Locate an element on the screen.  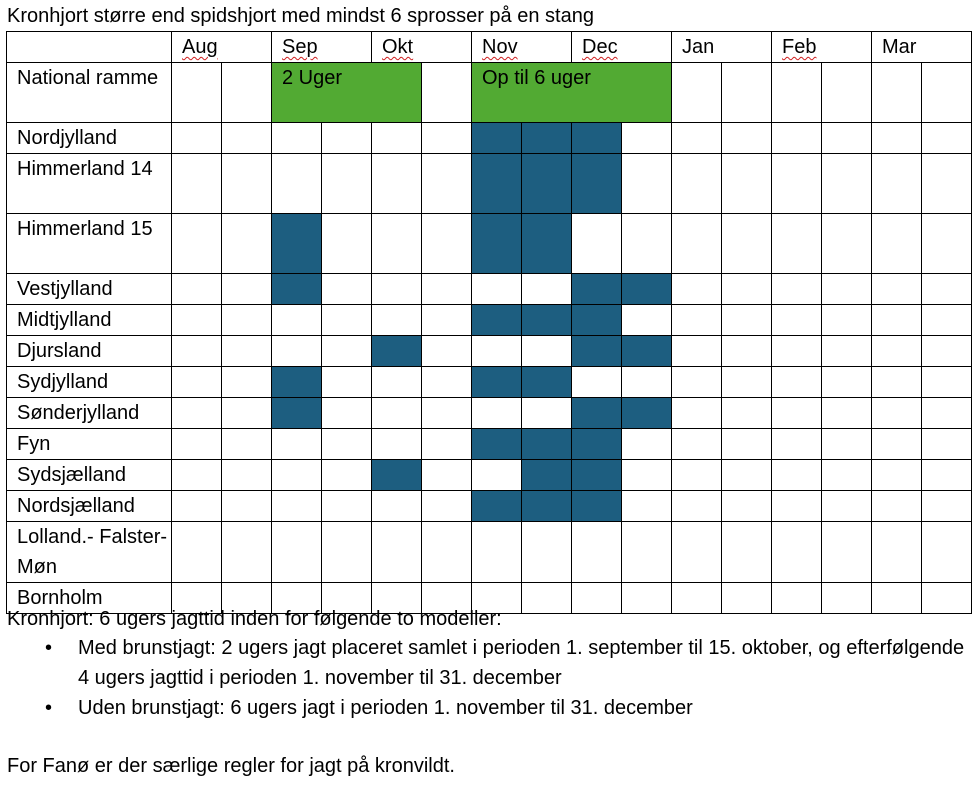
month-label: Jan is located at coordinates (698, 47).